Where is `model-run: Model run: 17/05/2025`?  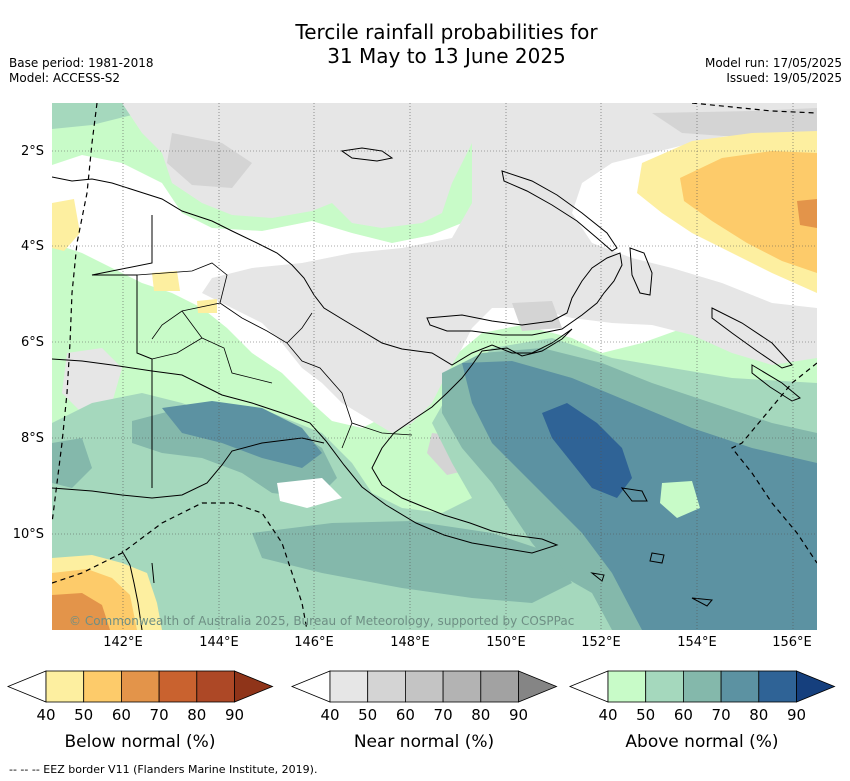
model-run: Model run: 17/05/2025 is located at coordinates (773, 63).